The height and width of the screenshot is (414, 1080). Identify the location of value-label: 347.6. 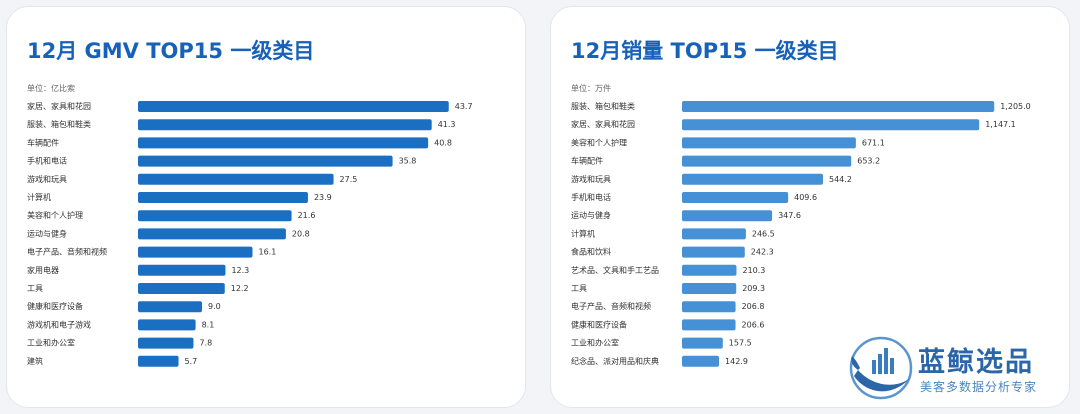
(789, 215).